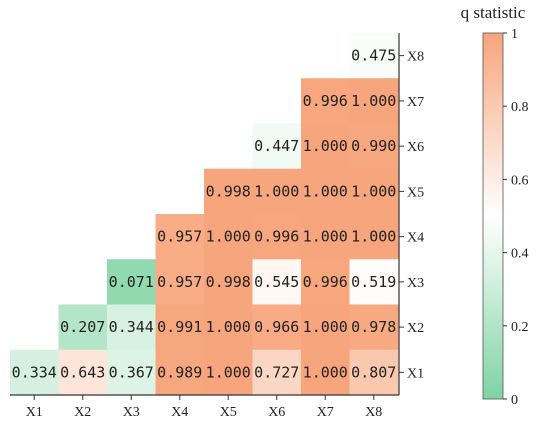 The image size is (550, 437). What do you see at coordinates (415, 373) in the screenshot?
I see `y-tick-label: X1` at bounding box center [415, 373].